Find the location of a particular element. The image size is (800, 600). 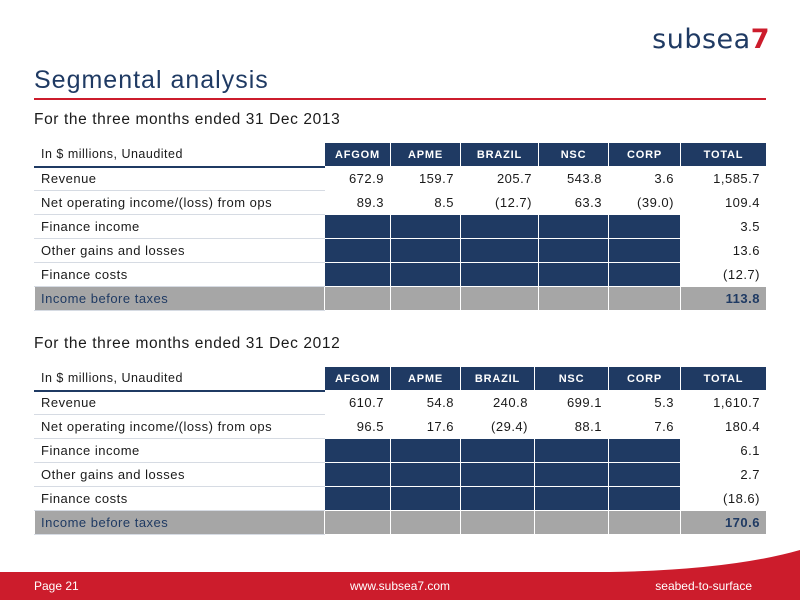

total-value: 180.4 is located at coordinates (723, 426).